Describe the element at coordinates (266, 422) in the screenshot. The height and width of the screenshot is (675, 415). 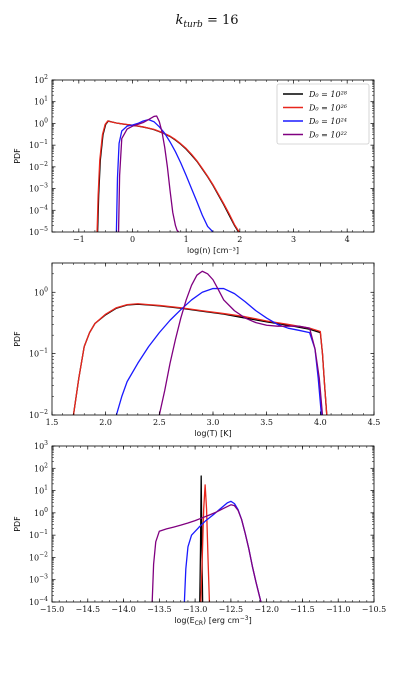
I see `x-tick-label: 3.5` at that location.